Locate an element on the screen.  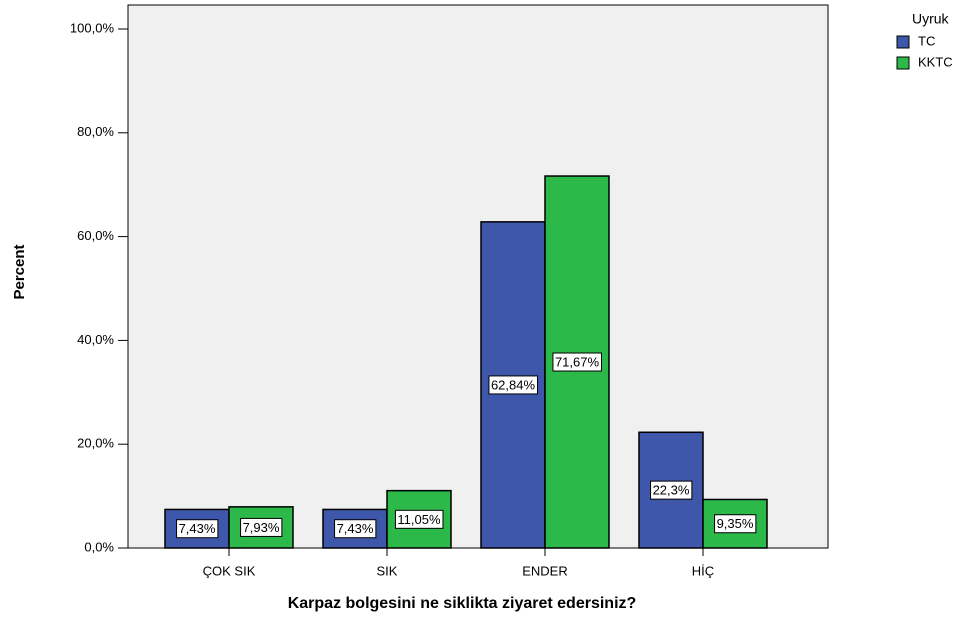
value-label: 71,67% is located at coordinates (577, 361).